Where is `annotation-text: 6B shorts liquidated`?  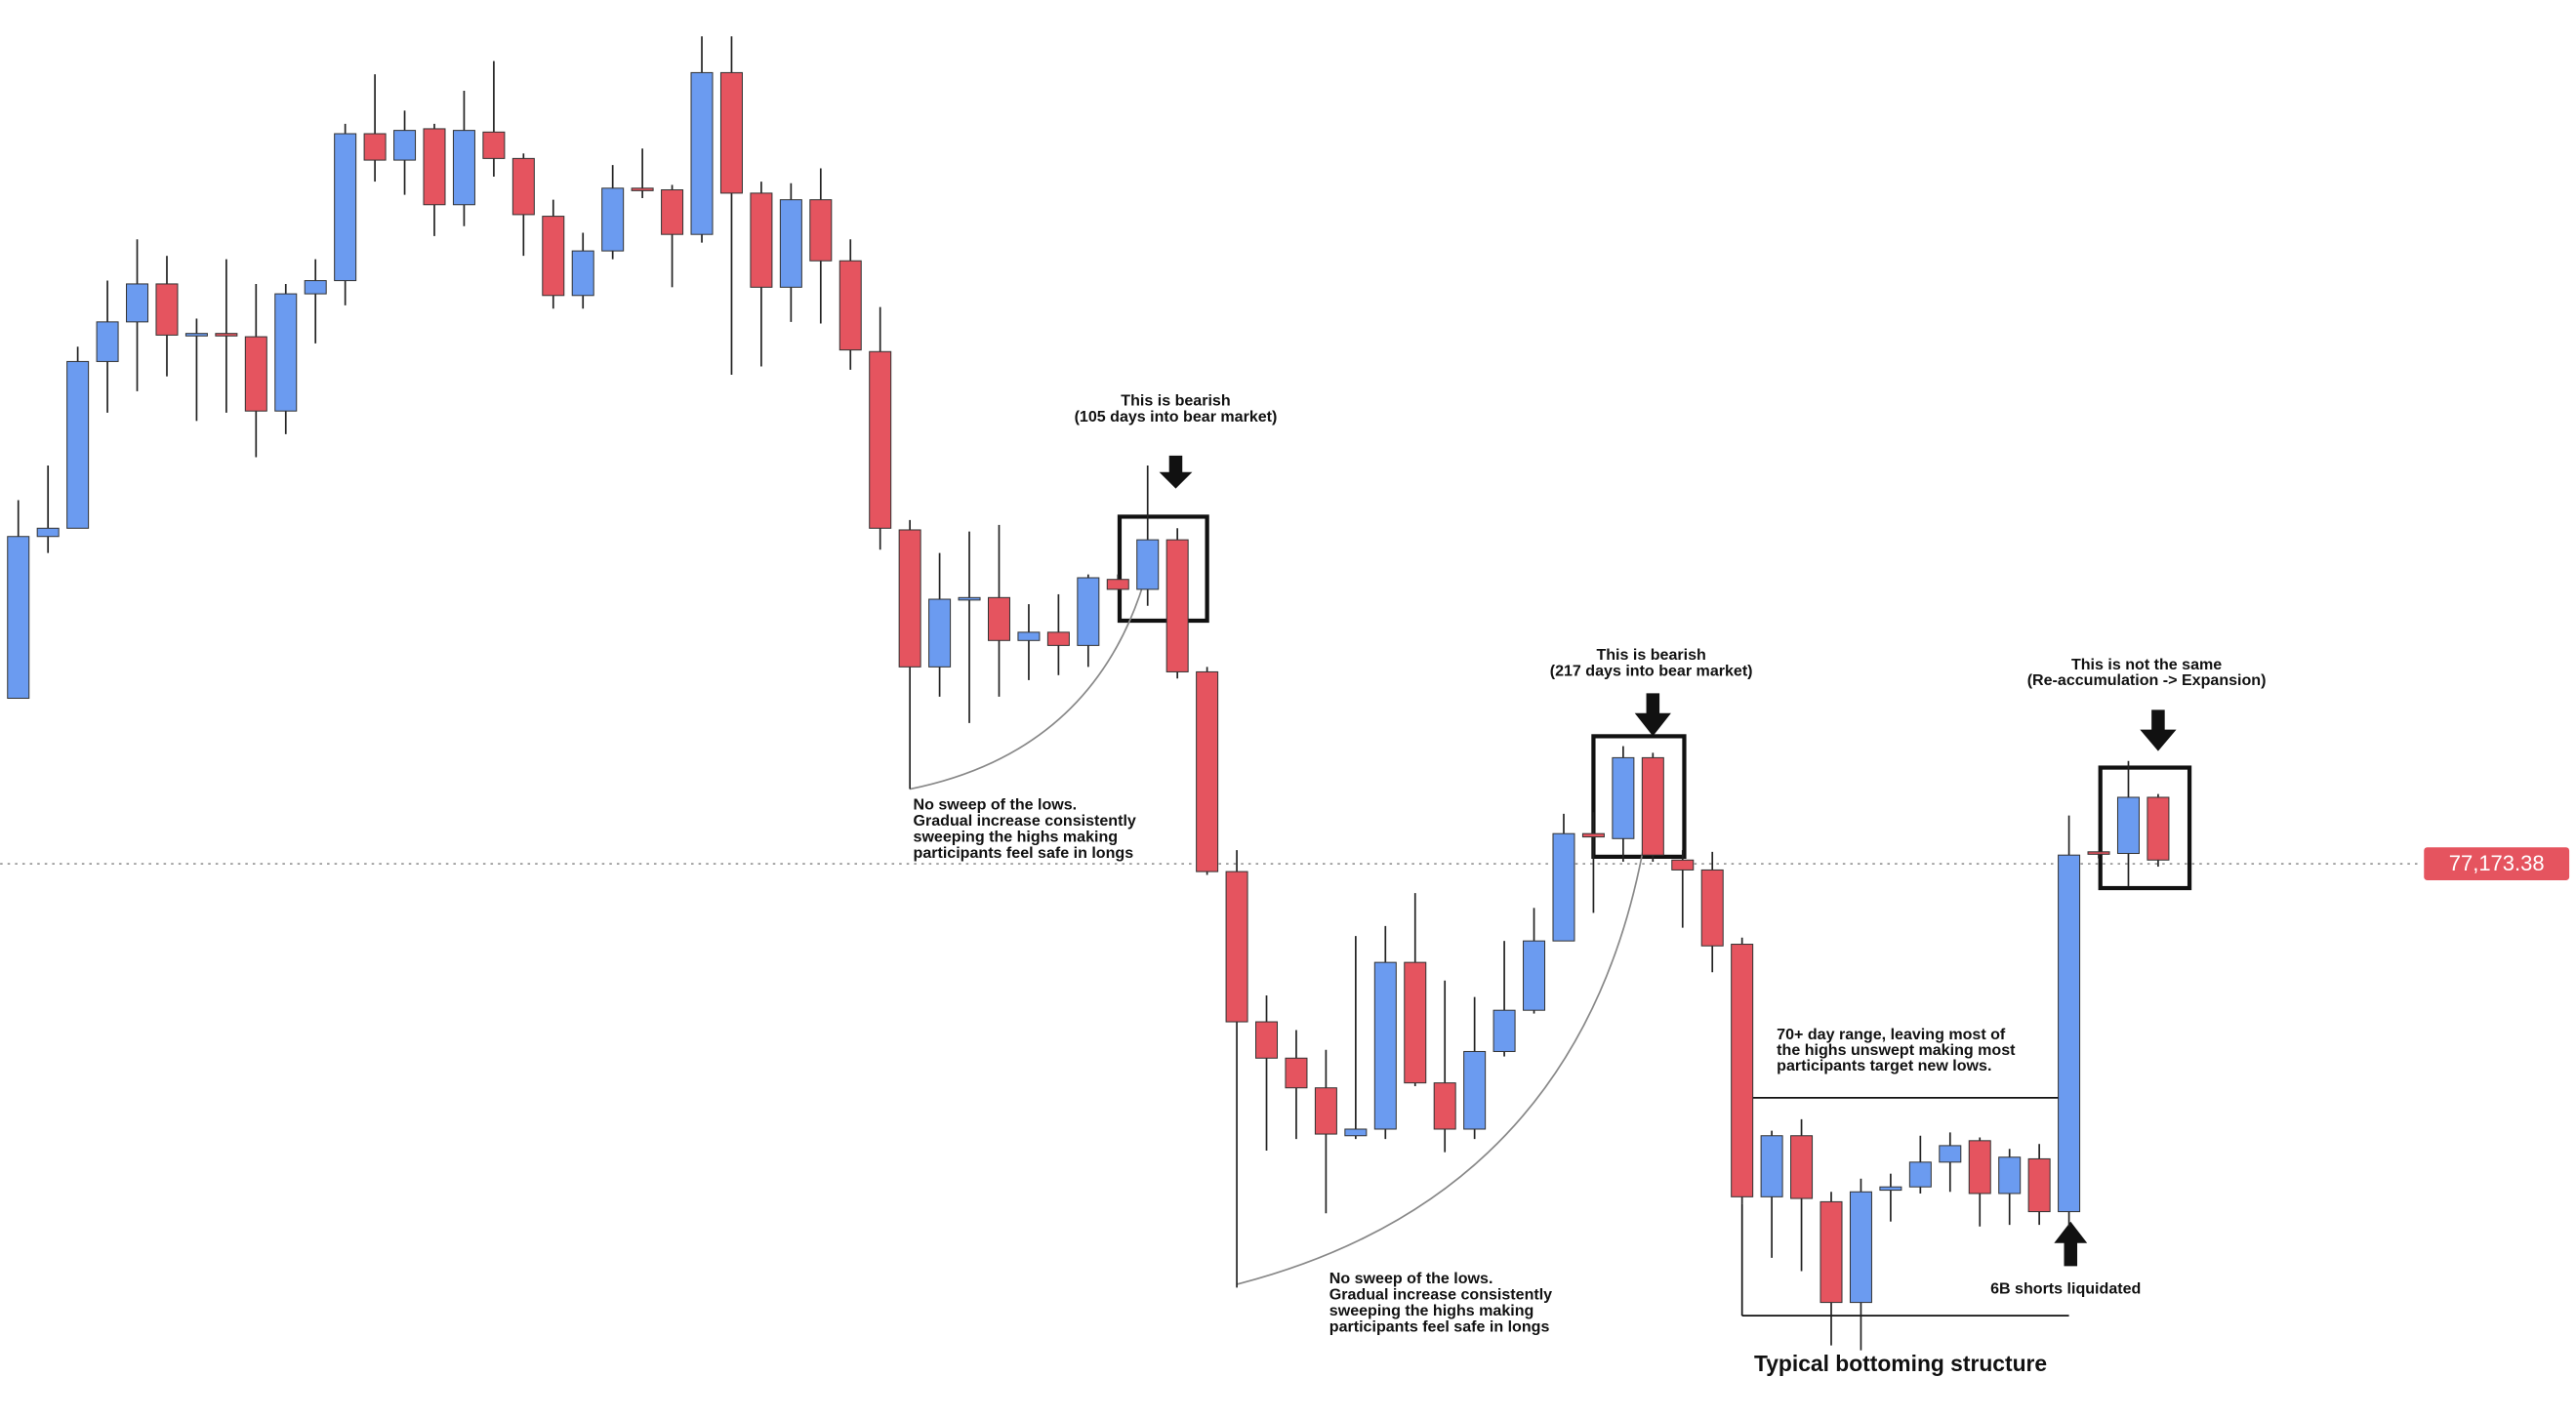 annotation-text: 6B shorts liquidated is located at coordinates (2065, 1288).